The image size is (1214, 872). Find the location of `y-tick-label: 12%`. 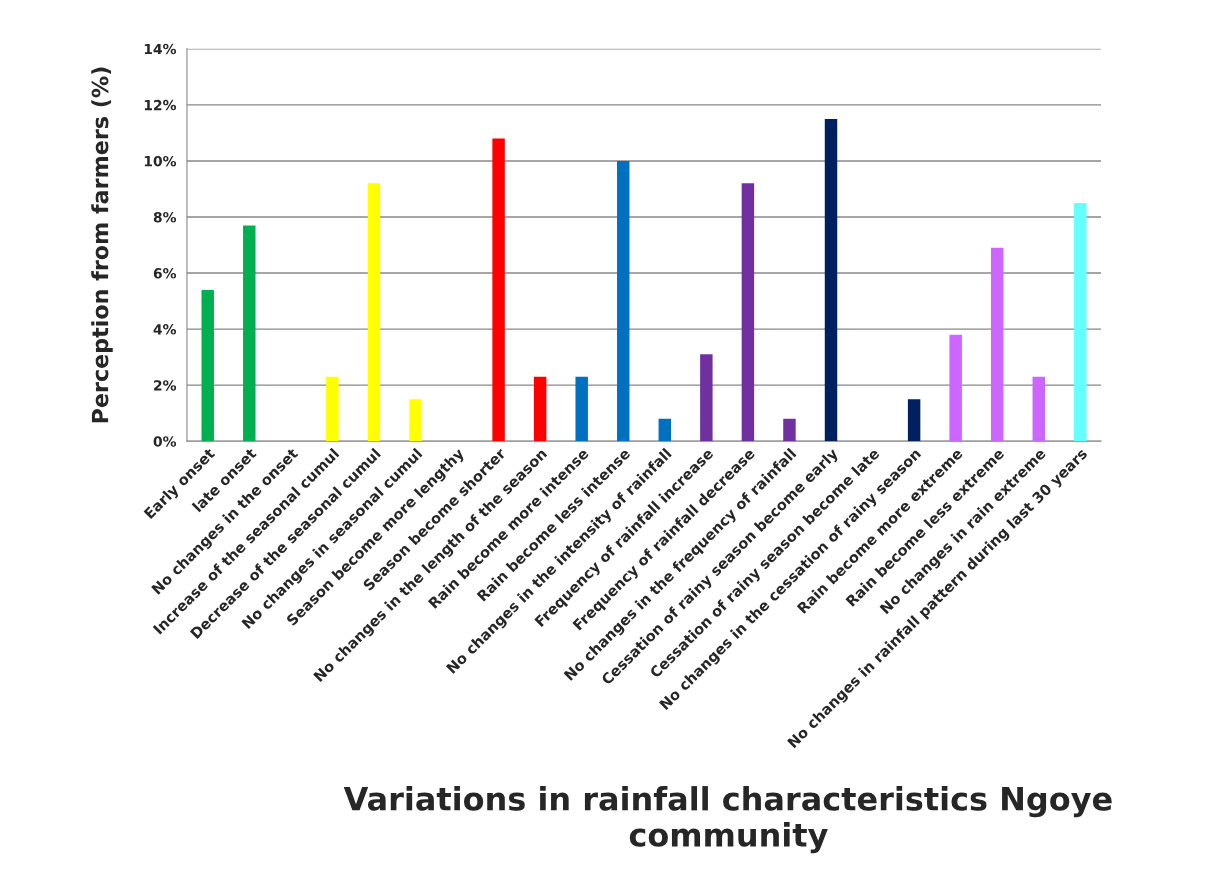

y-tick-label: 12% is located at coordinates (160, 105).